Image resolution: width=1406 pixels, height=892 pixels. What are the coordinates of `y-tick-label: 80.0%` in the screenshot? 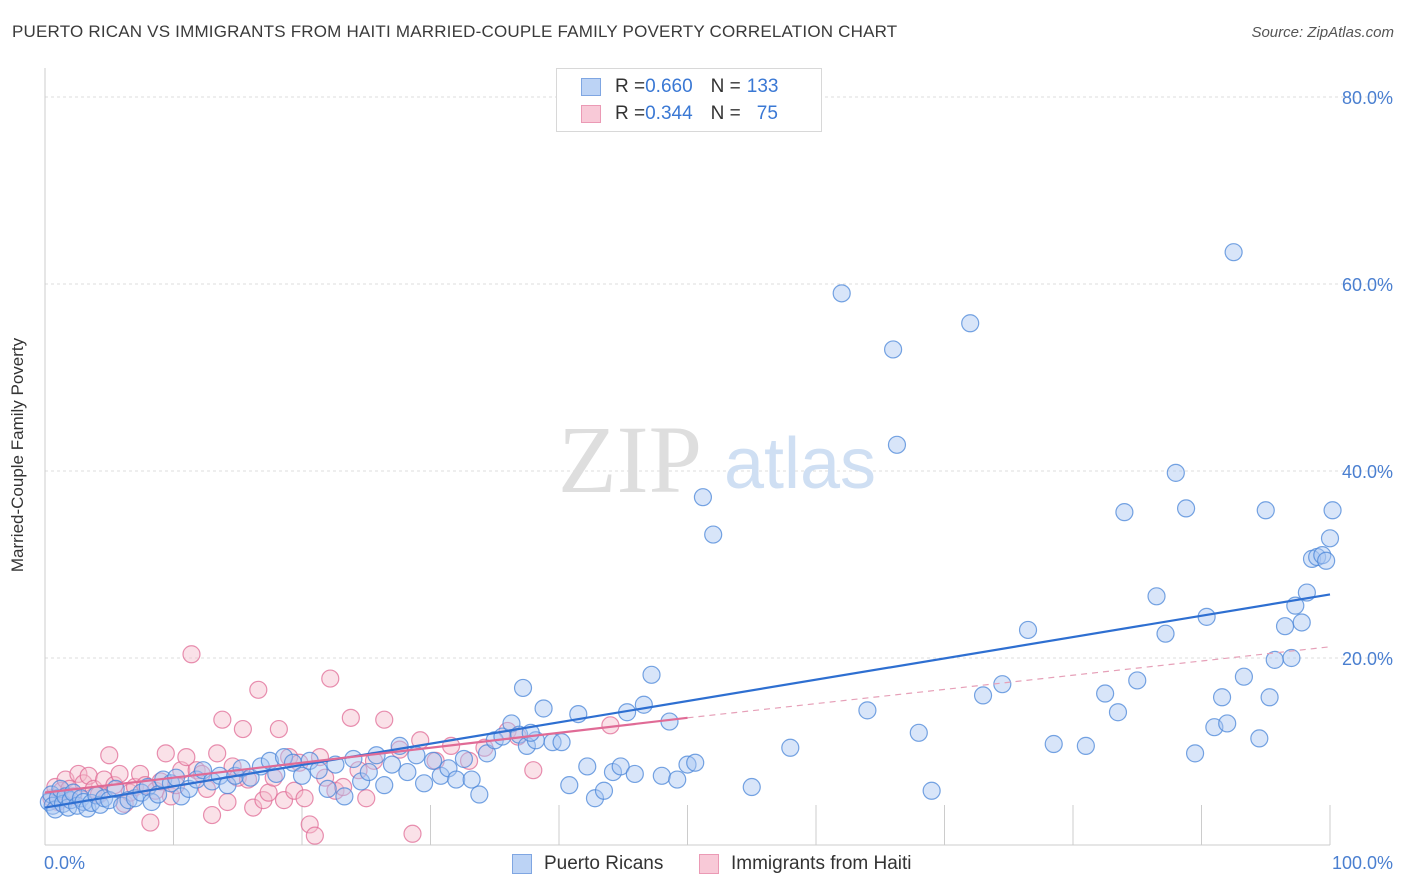 It's located at (1367, 98).